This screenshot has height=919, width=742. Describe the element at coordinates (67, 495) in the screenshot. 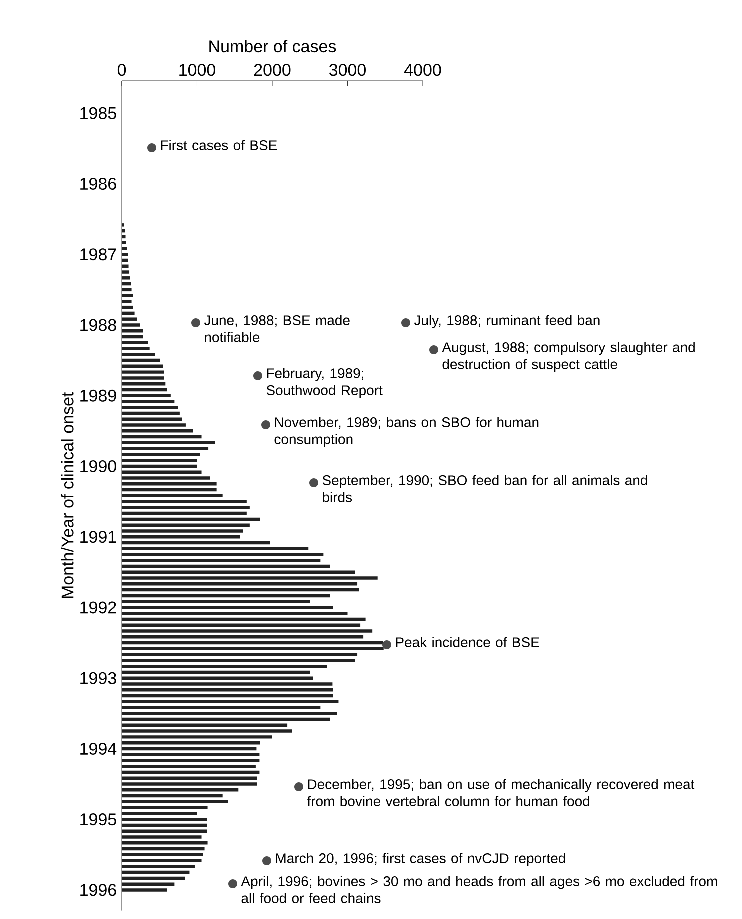

I see `y-axis-title: Month/Year of clinical onset` at that location.